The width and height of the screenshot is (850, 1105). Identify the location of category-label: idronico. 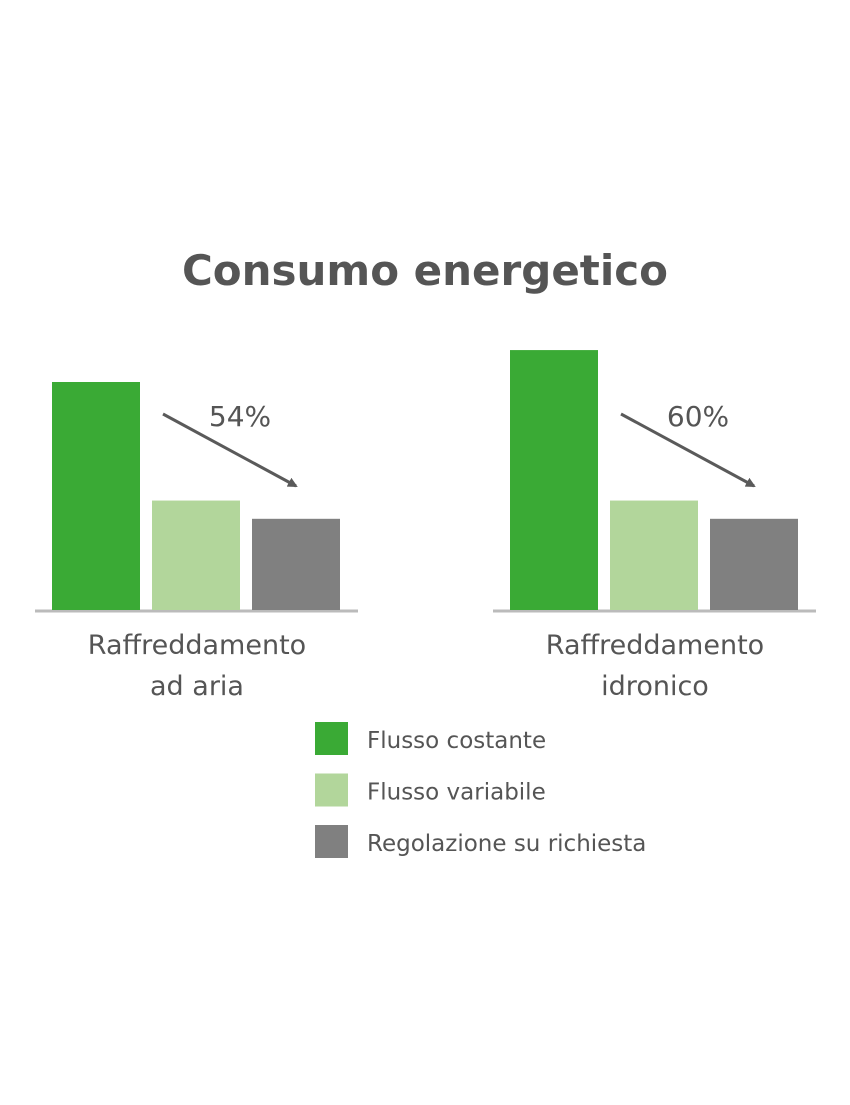
(655, 686).